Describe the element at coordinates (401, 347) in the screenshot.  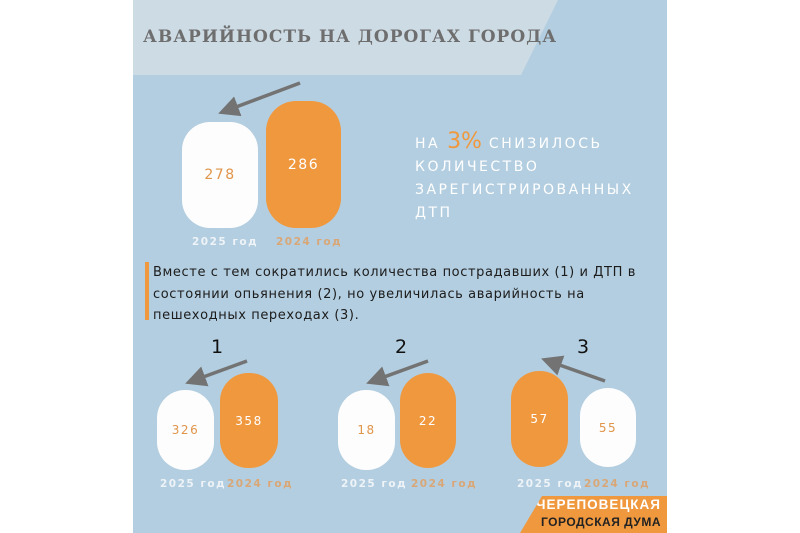
I see `group-number: 2` at that location.